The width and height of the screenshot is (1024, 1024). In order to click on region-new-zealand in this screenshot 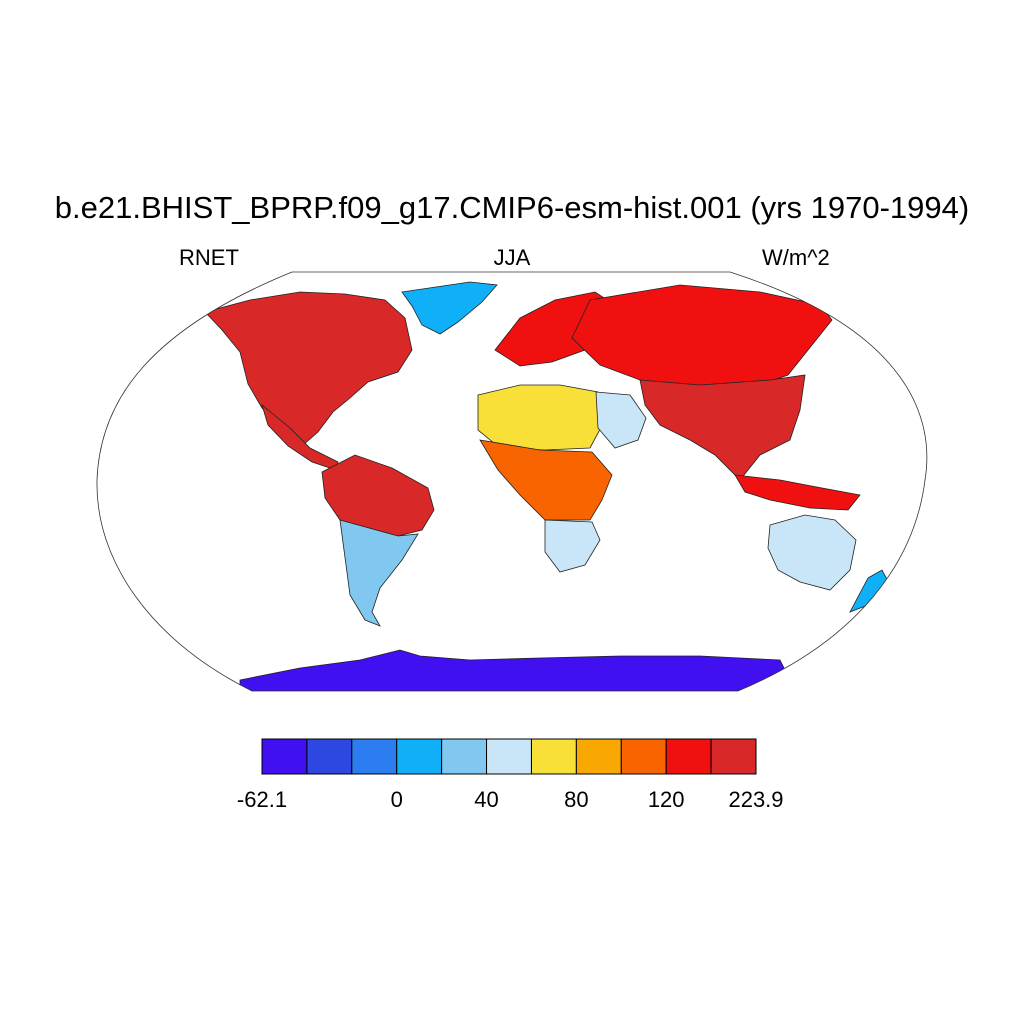, I will do `click(870, 591)`.